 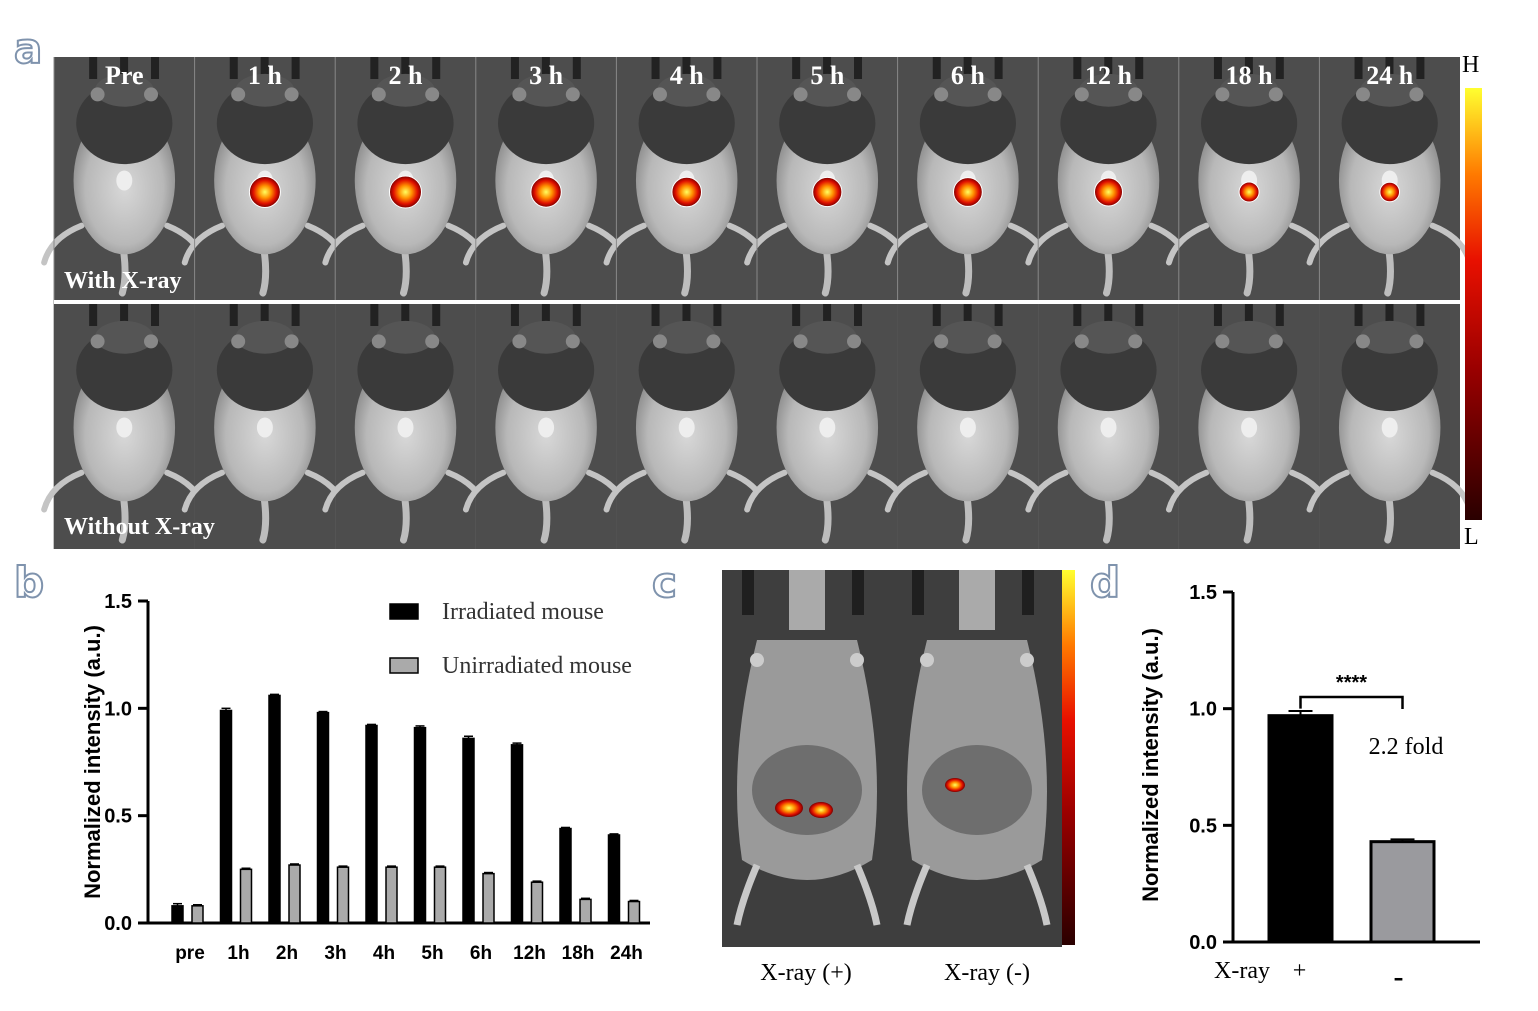 I want to click on color-scale-bar, so click(x=1473, y=304).